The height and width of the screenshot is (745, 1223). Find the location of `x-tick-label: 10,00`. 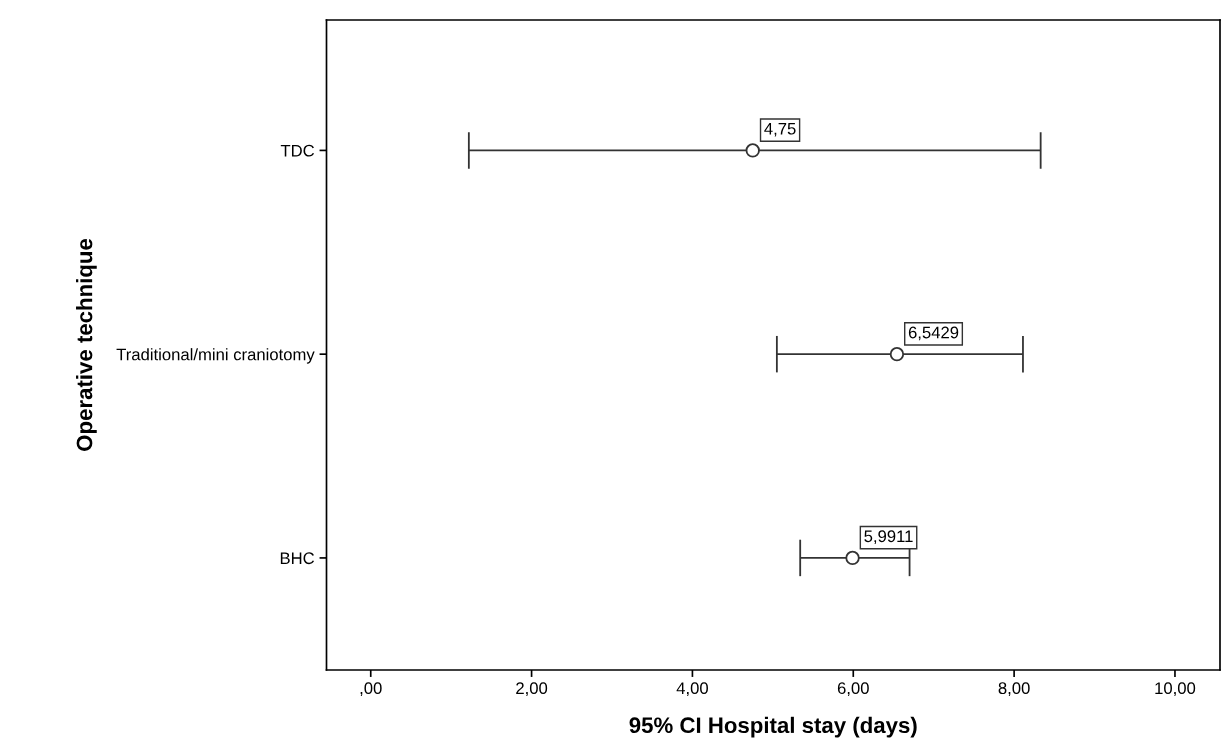

x-tick-label: 10,00 is located at coordinates (1175, 689).